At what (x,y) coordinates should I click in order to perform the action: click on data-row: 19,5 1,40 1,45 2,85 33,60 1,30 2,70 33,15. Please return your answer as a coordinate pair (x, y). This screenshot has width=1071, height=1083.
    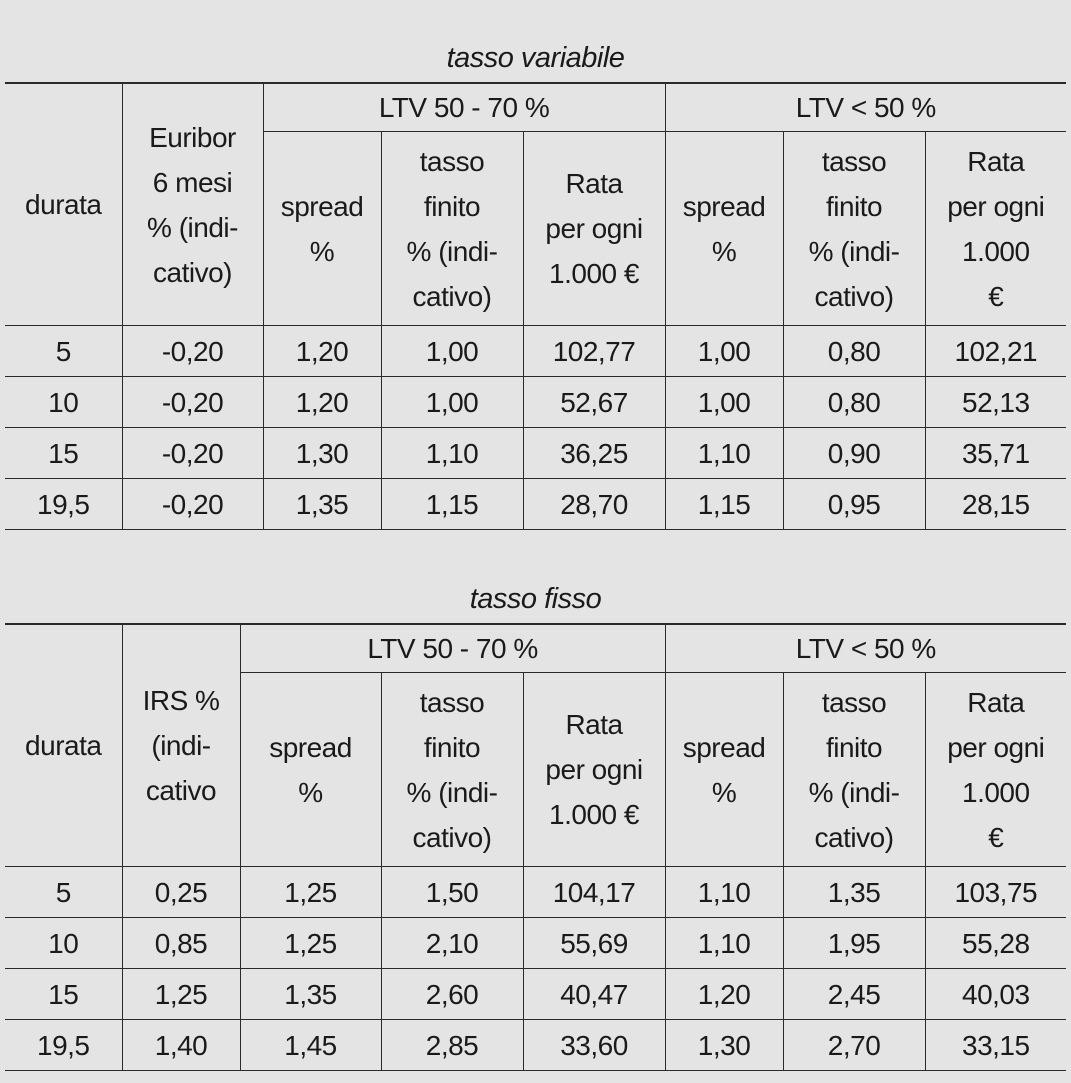
    Looking at the image, I should click on (536, 1045).